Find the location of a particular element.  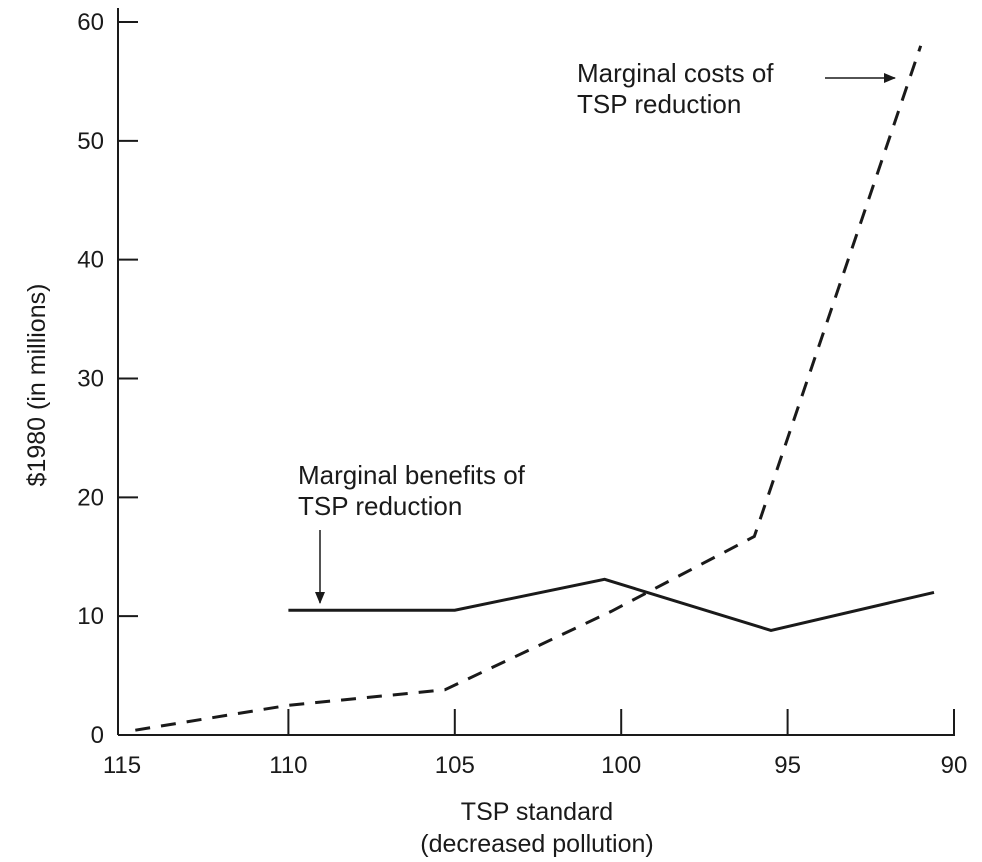

y-tick-label: 10 is located at coordinates (90, 616).